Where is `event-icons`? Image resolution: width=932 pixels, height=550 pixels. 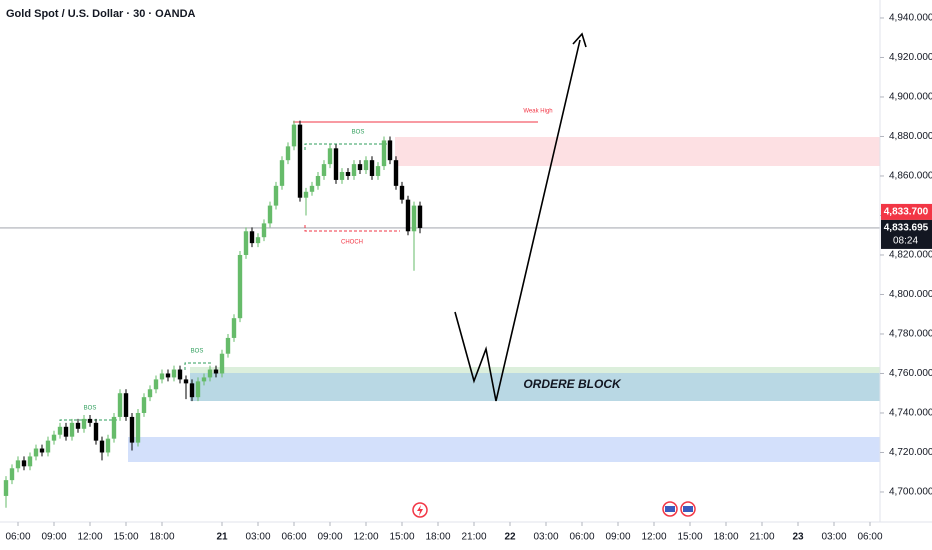 event-icons is located at coordinates (554, 509).